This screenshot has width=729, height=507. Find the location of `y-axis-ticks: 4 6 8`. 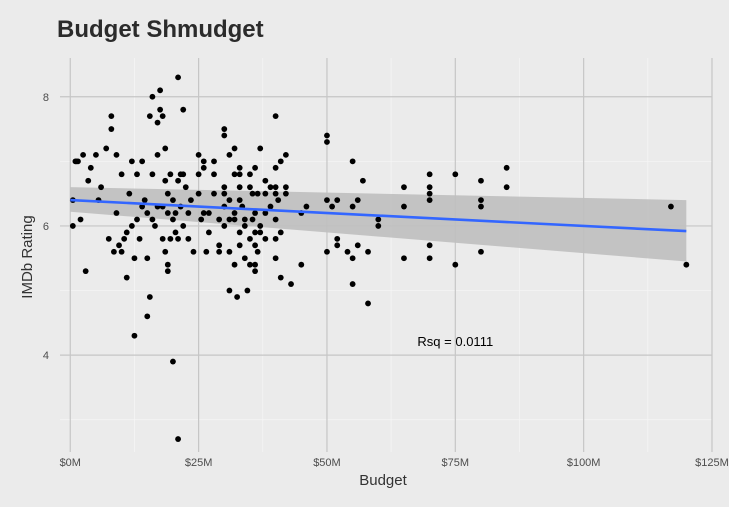

y-axis-ticks: 4 6 8 is located at coordinates (46, 227).